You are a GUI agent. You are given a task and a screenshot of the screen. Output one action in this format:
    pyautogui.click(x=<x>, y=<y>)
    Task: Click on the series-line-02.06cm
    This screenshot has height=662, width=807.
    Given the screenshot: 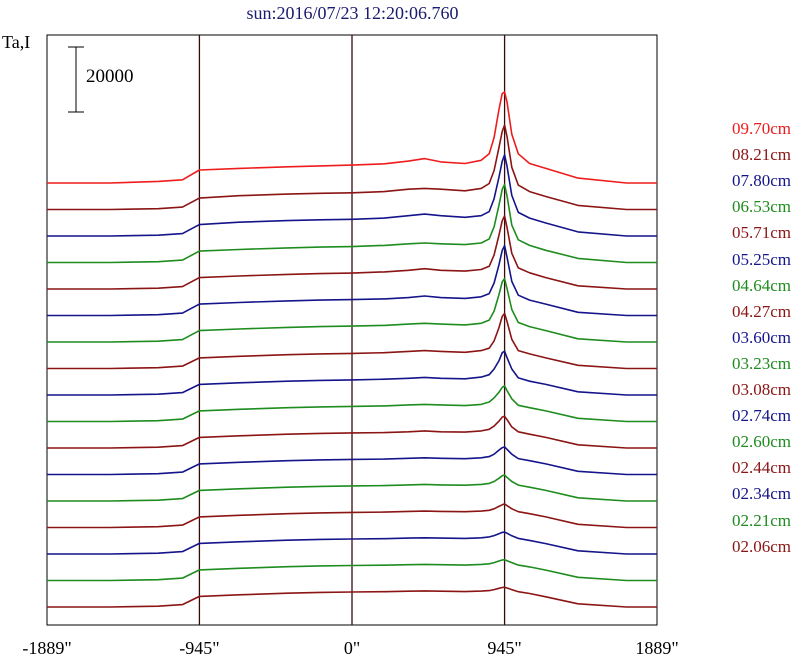 What is the action you would take?
    pyautogui.click(x=352, y=597)
    